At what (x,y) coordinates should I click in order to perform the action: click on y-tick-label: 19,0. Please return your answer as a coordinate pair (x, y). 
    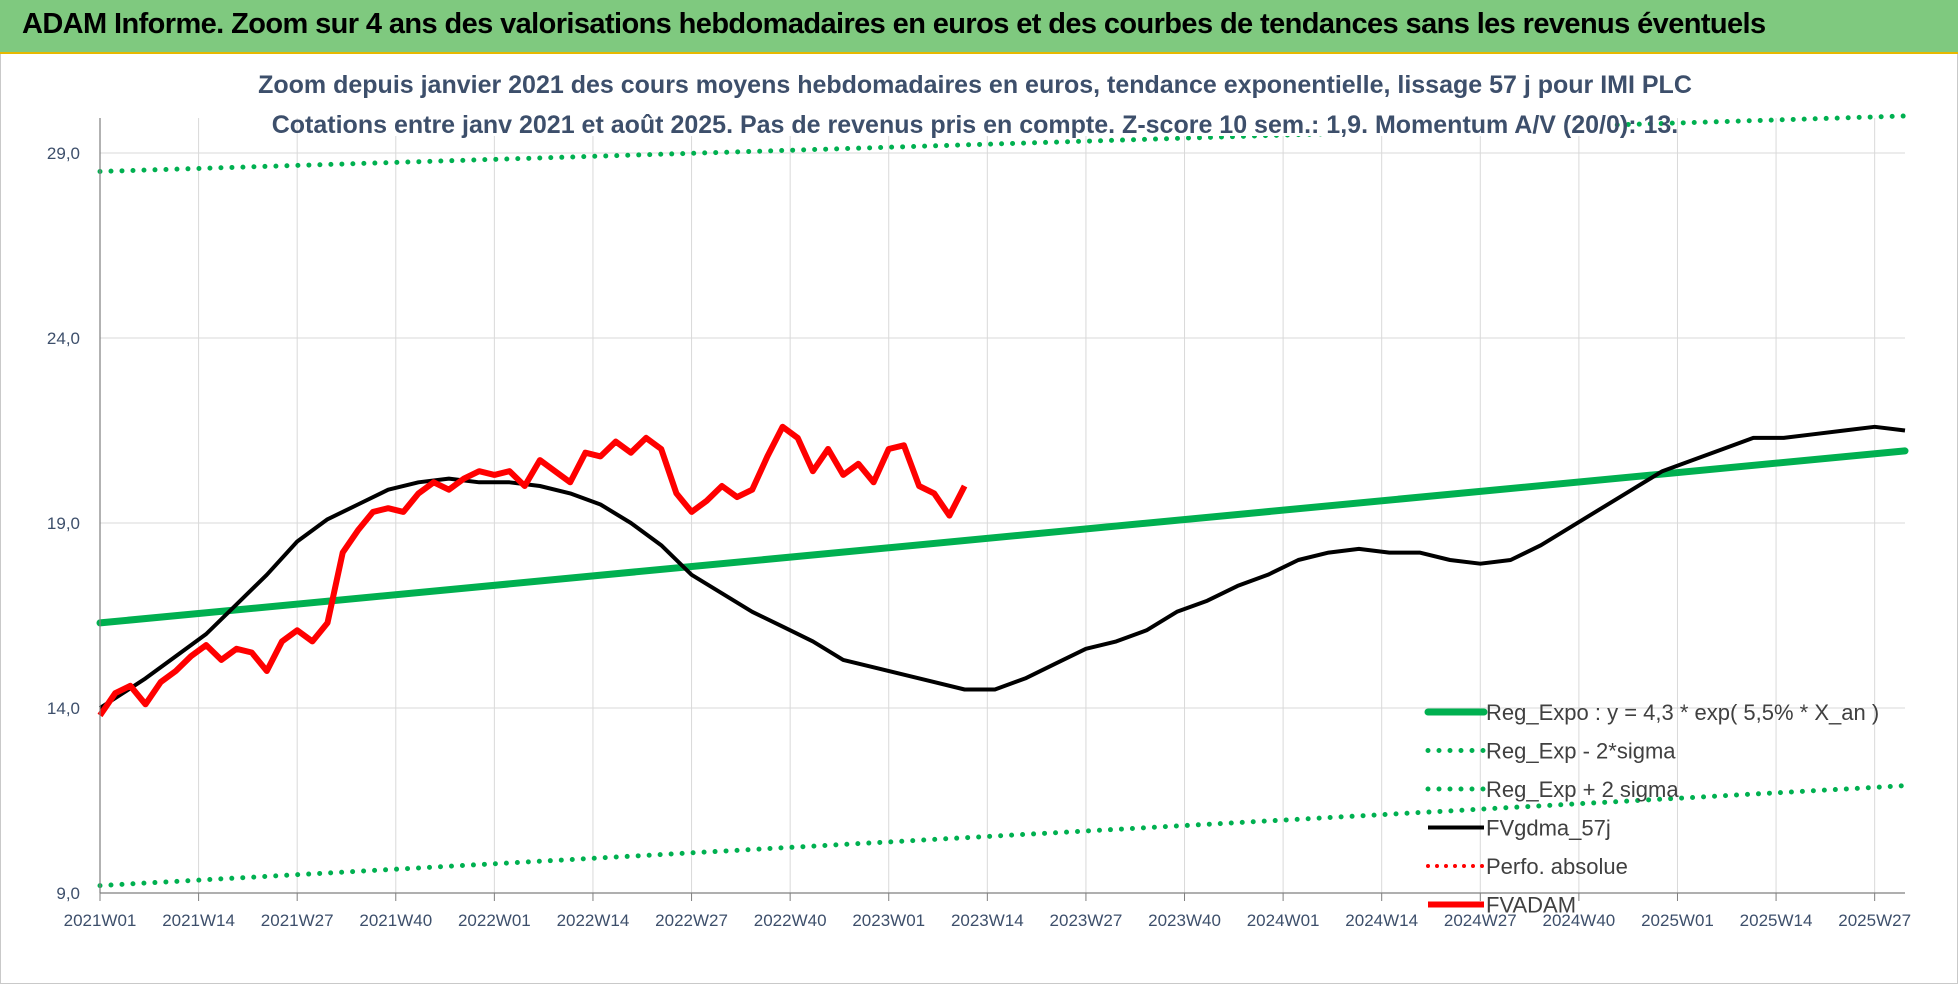
    Looking at the image, I should click on (63, 523).